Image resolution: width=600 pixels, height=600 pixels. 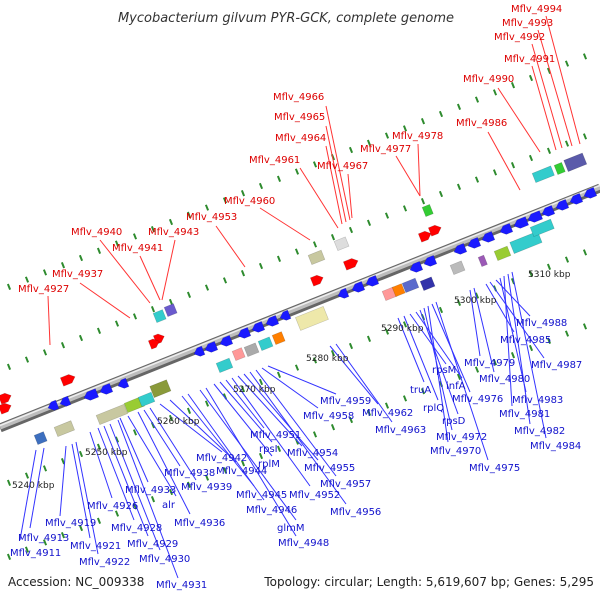 What do you see at coordinates (35, 553) in the screenshot?
I see `gene-label: Mflv_4911` at bounding box center [35, 553].